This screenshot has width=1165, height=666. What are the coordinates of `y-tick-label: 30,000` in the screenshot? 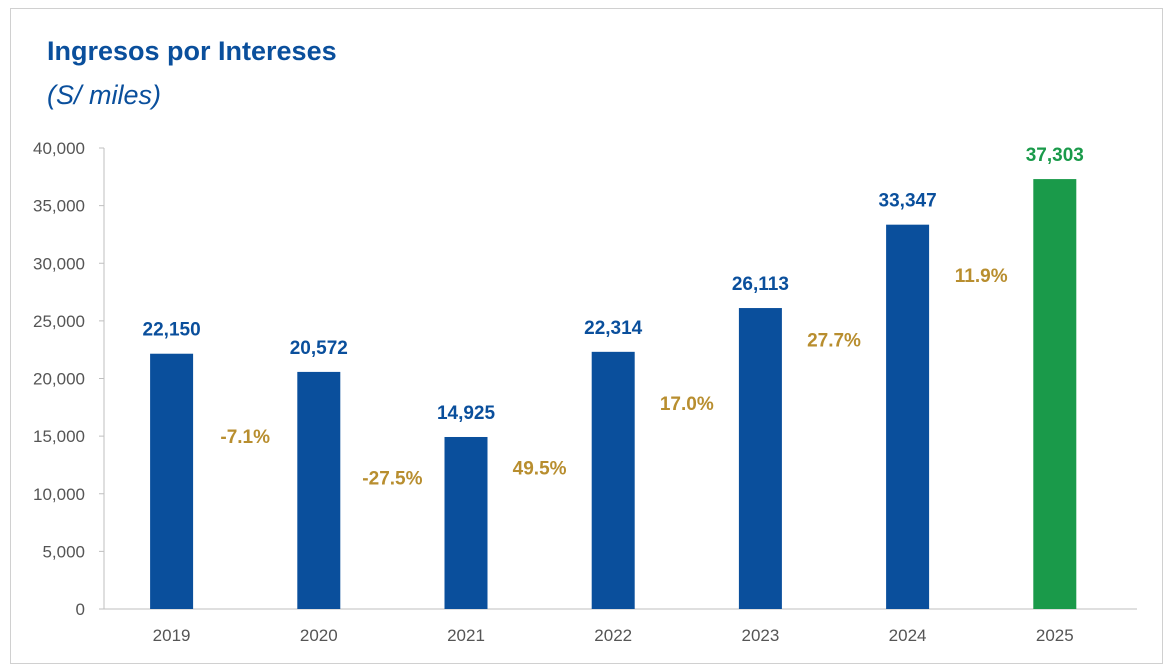 It's located at (59, 263).